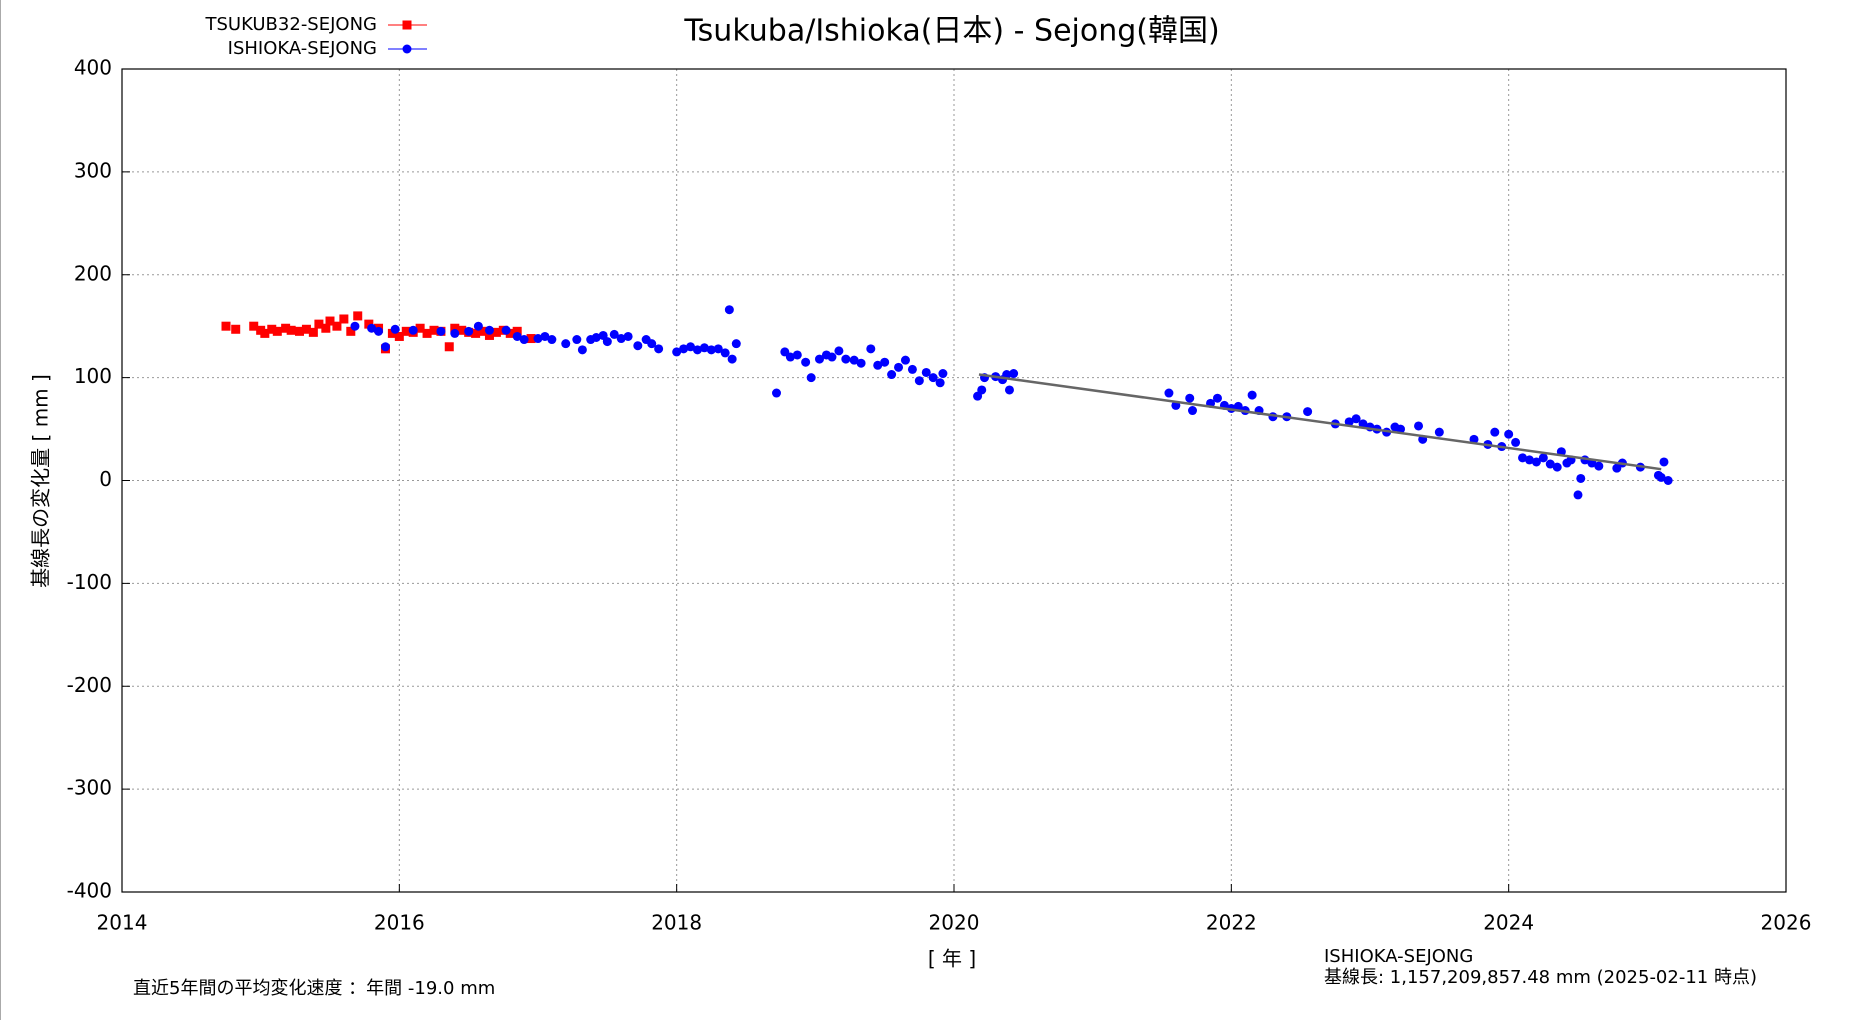 This screenshot has width=1870, height=1020. I want to click on x-tick-label: 2014, so click(122, 923).